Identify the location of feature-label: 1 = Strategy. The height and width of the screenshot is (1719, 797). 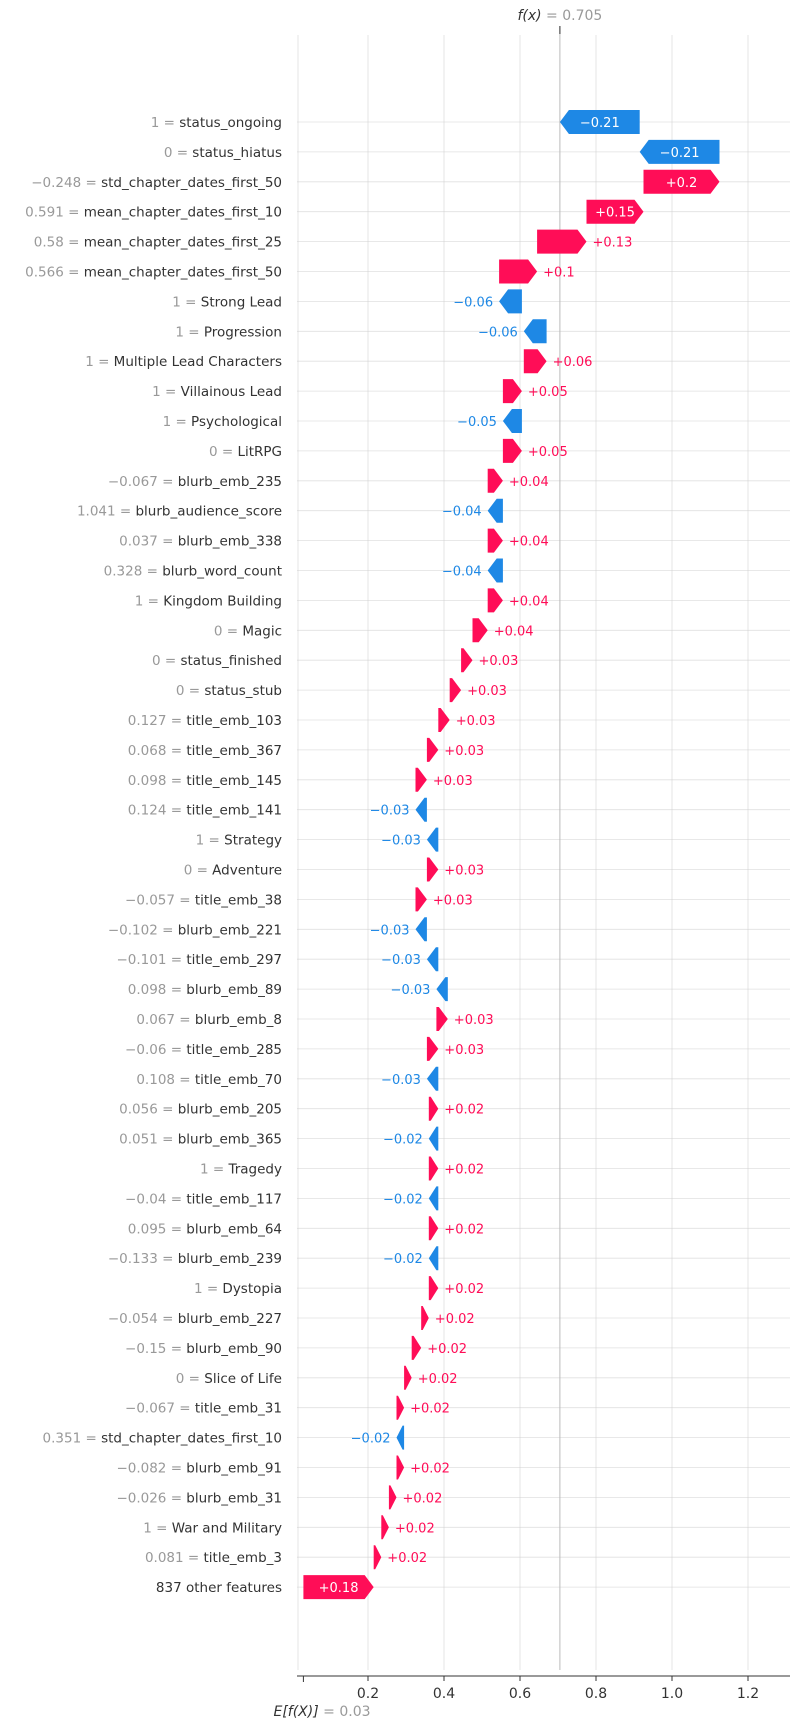
(239, 841).